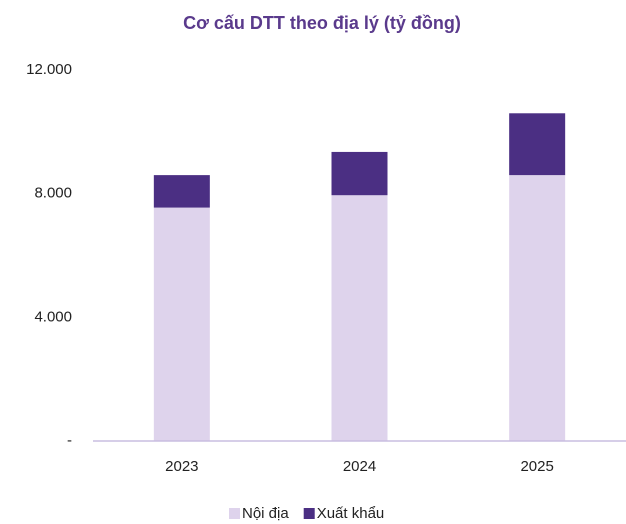 This screenshot has width=626, height=524. I want to click on x-tick-label: 2024, so click(359, 466).